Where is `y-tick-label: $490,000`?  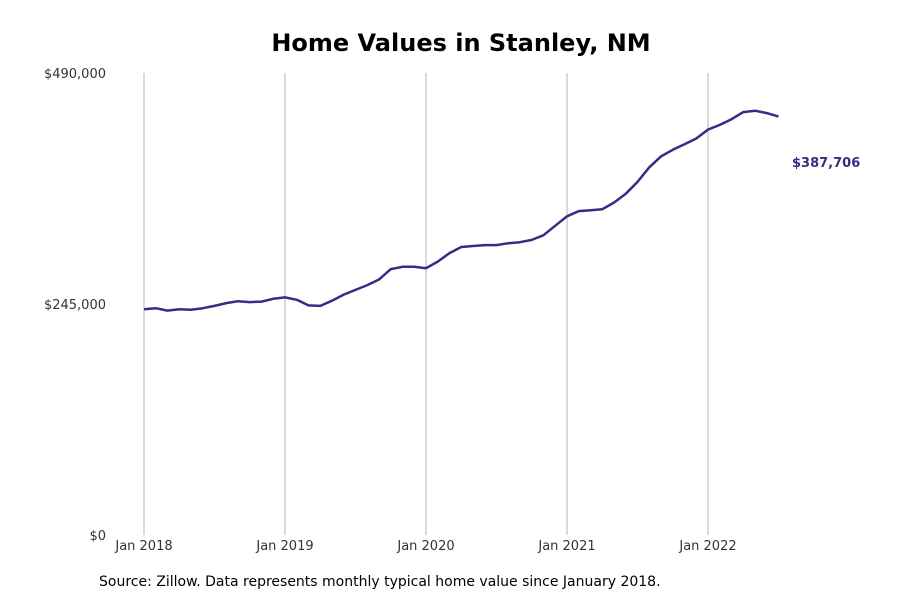 y-tick-label: $490,000 is located at coordinates (75, 74).